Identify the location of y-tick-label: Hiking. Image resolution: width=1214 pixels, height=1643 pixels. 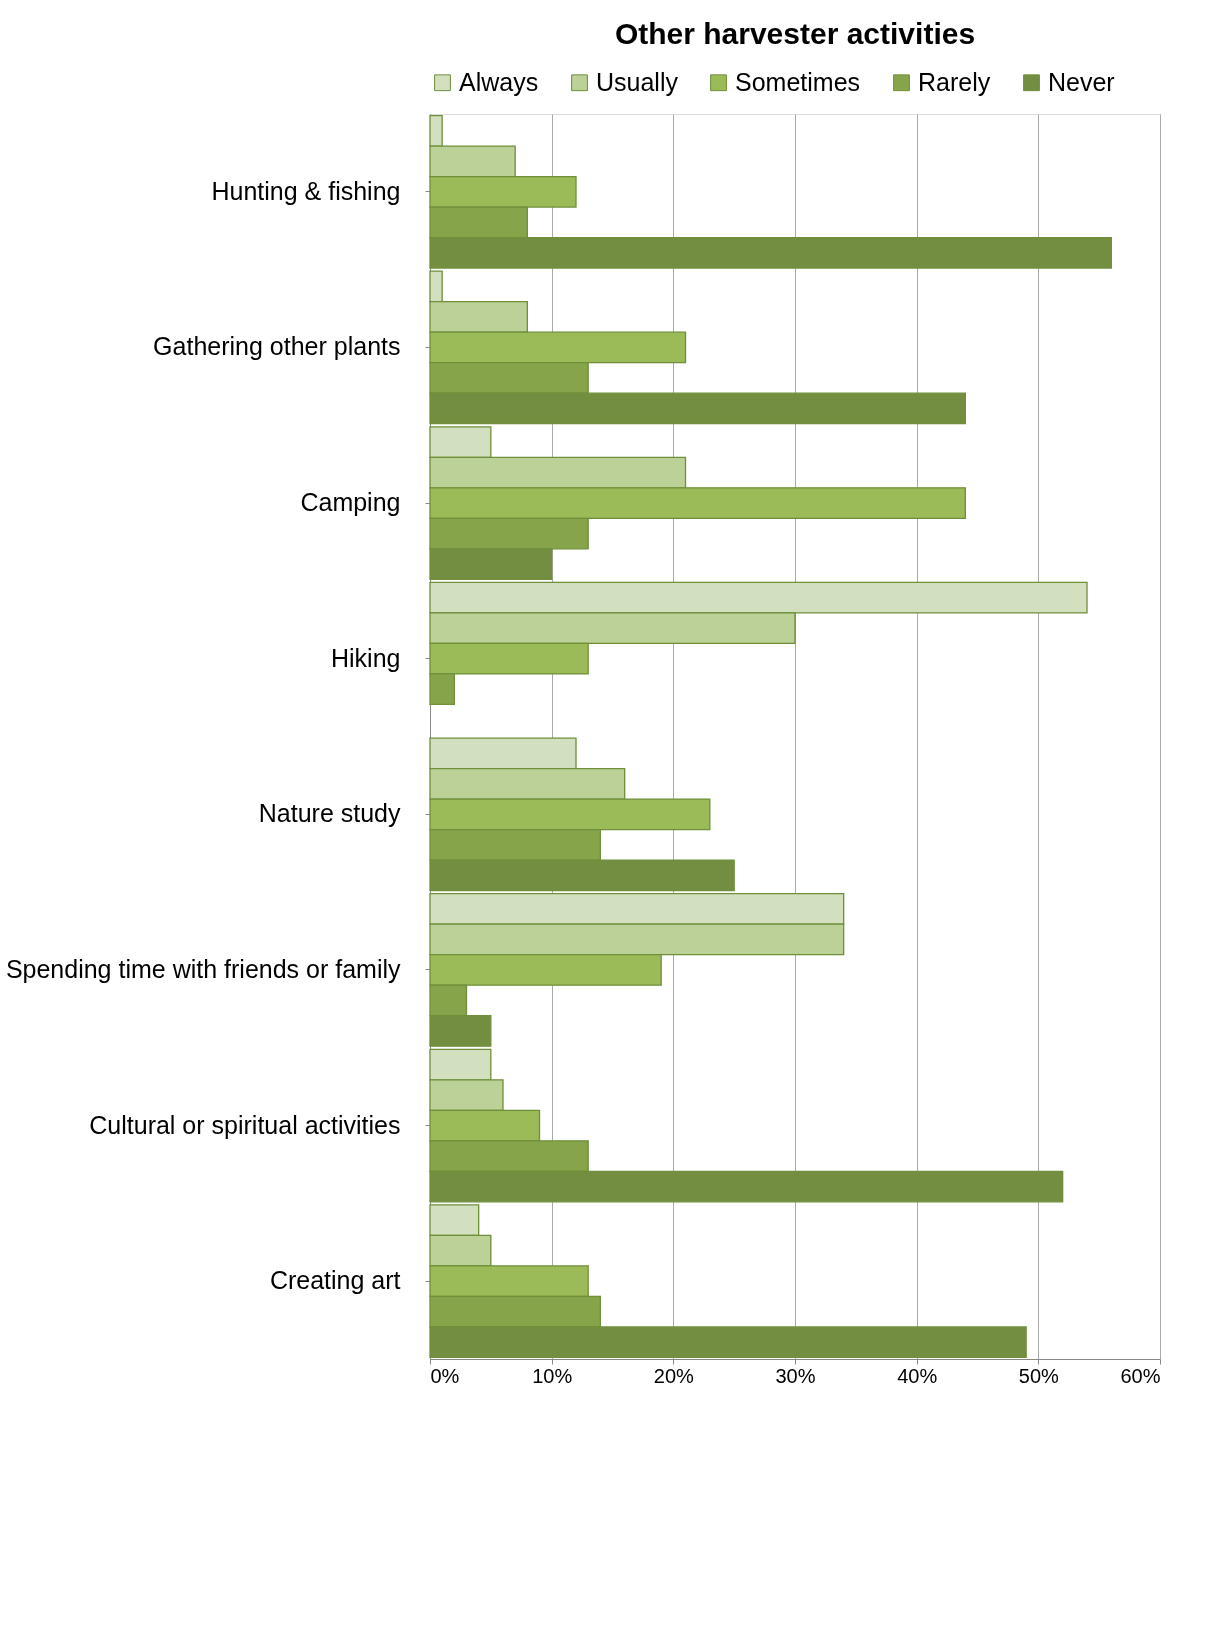
(366, 657).